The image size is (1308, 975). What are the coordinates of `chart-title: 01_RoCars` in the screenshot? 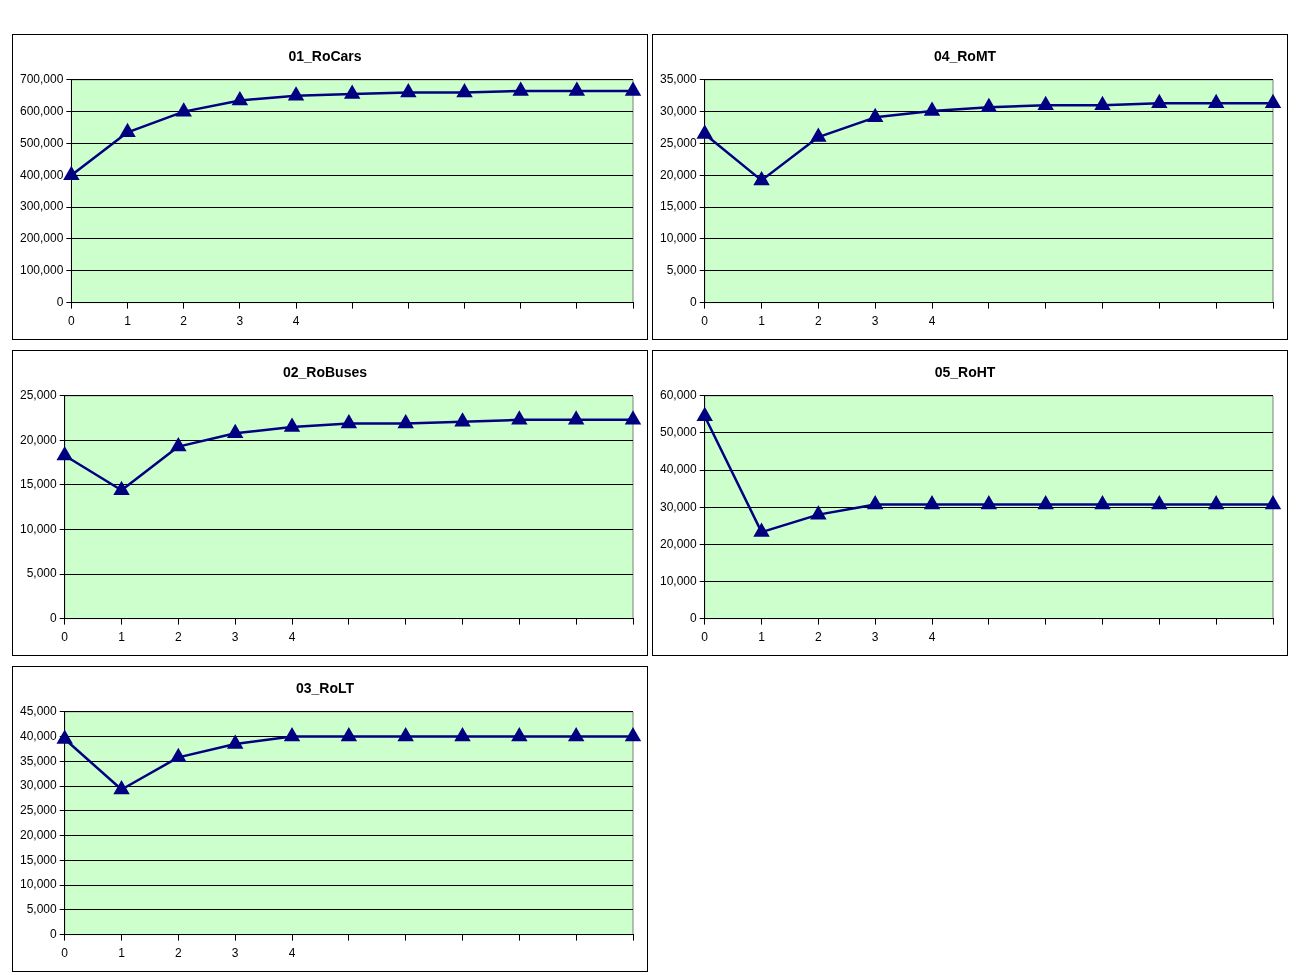 It's located at (325, 56).